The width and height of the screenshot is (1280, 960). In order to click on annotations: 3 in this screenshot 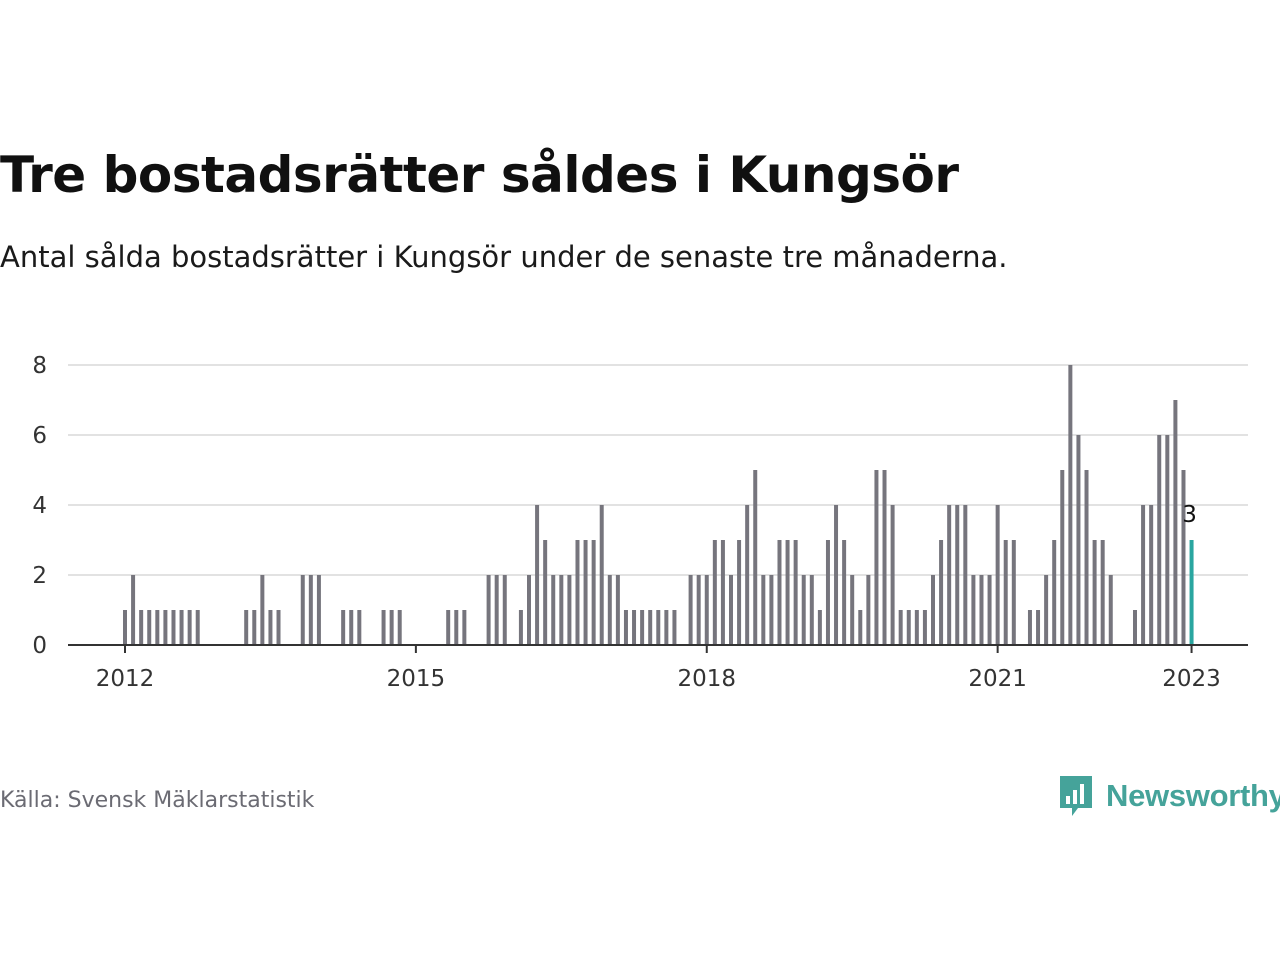, I will do `click(1189, 515)`.